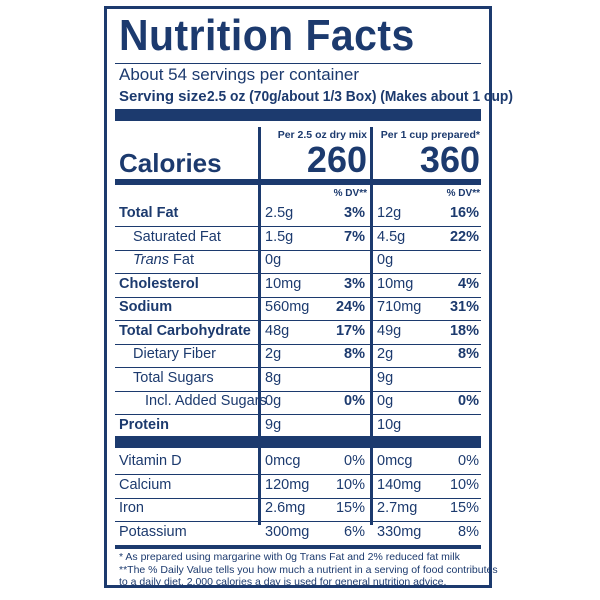 This screenshot has width=600, height=600. I want to click on nutrient-label: Total Sugars, so click(173, 377).